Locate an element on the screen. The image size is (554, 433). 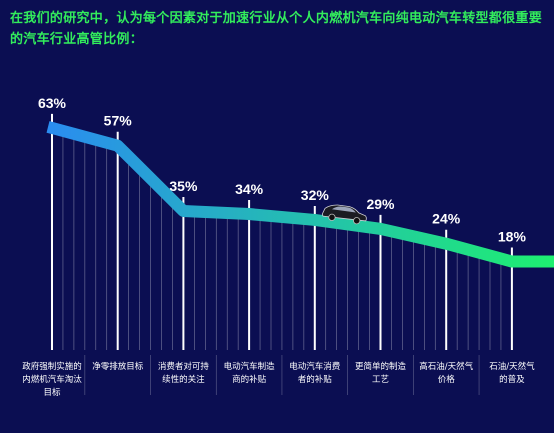
category-label: 政府强制实施的内燃机汽车淘汰目标 is located at coordinates (52, 379).